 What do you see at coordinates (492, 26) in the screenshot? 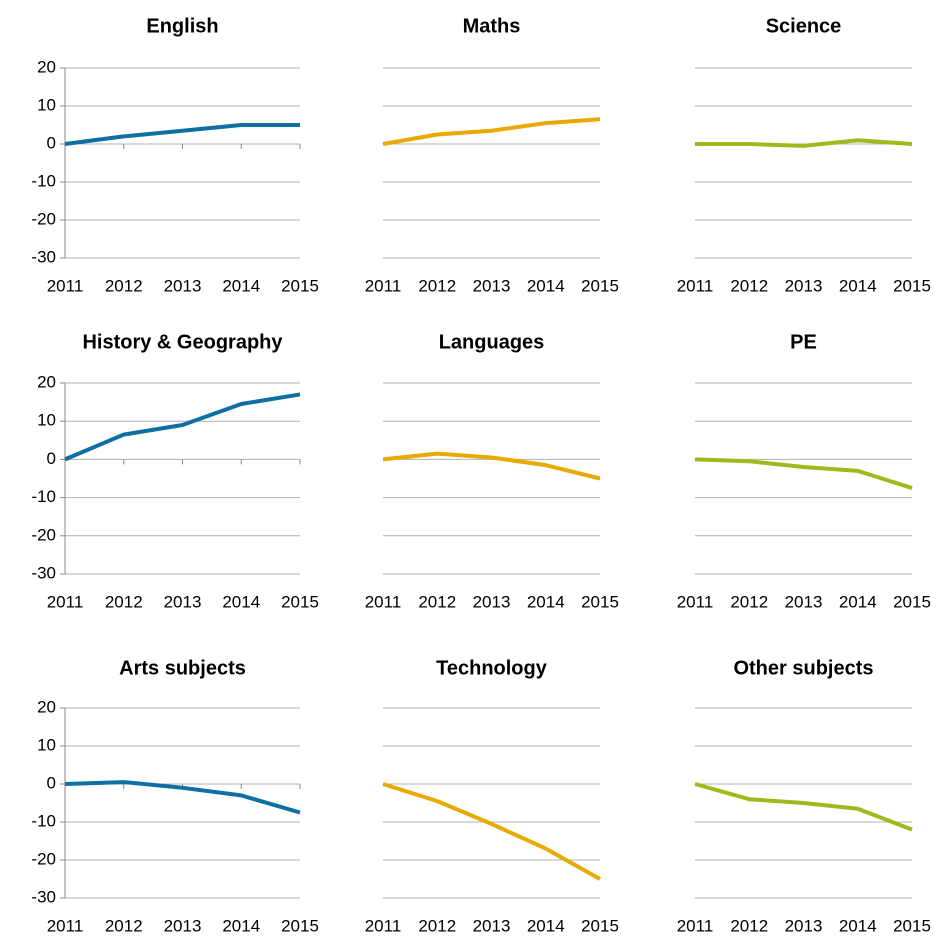
I see `panel-title: Maths` at bounding box center [492, 26].